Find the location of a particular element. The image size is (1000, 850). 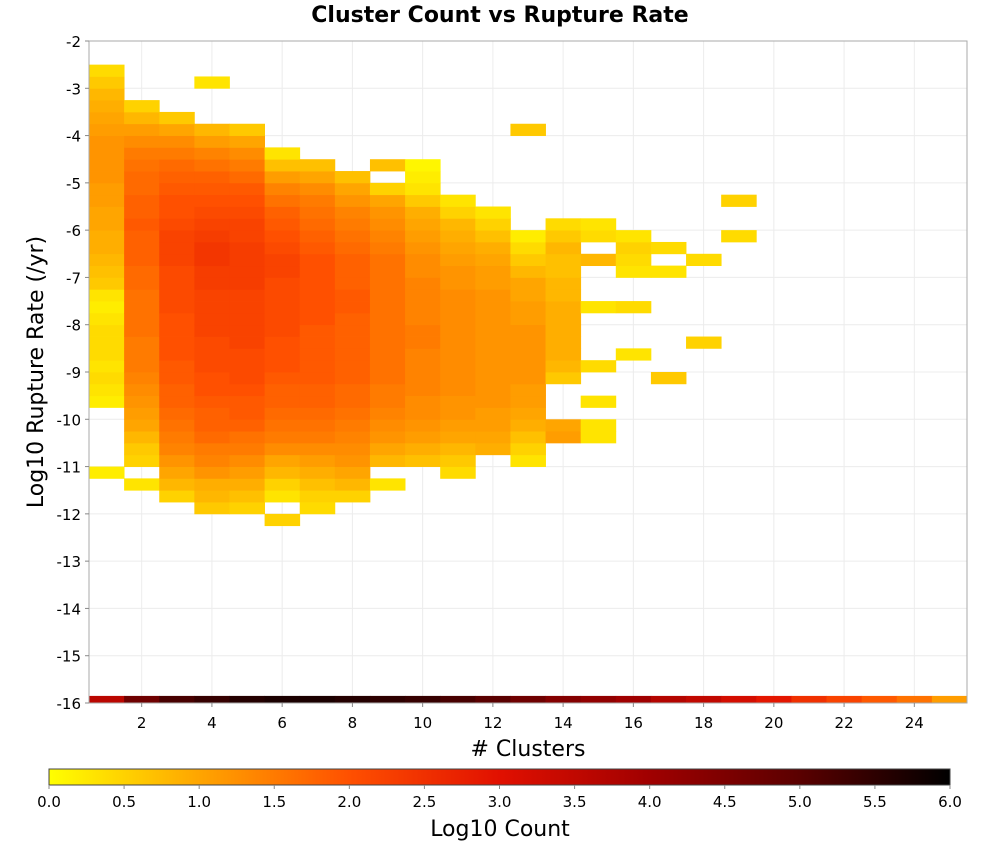

colorbar-tick-label: 1.0 is located at coordinates (199, 802).